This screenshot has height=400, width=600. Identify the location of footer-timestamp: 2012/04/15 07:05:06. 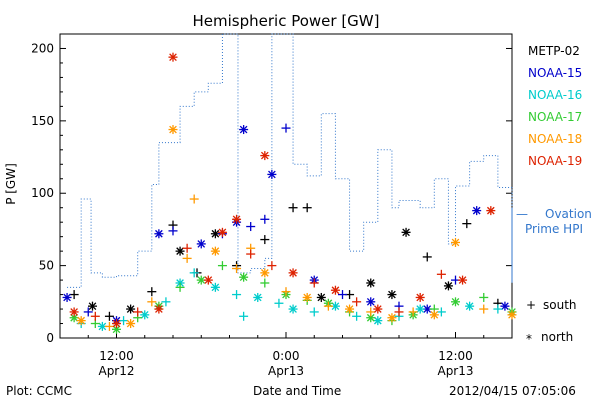
(512, 391).